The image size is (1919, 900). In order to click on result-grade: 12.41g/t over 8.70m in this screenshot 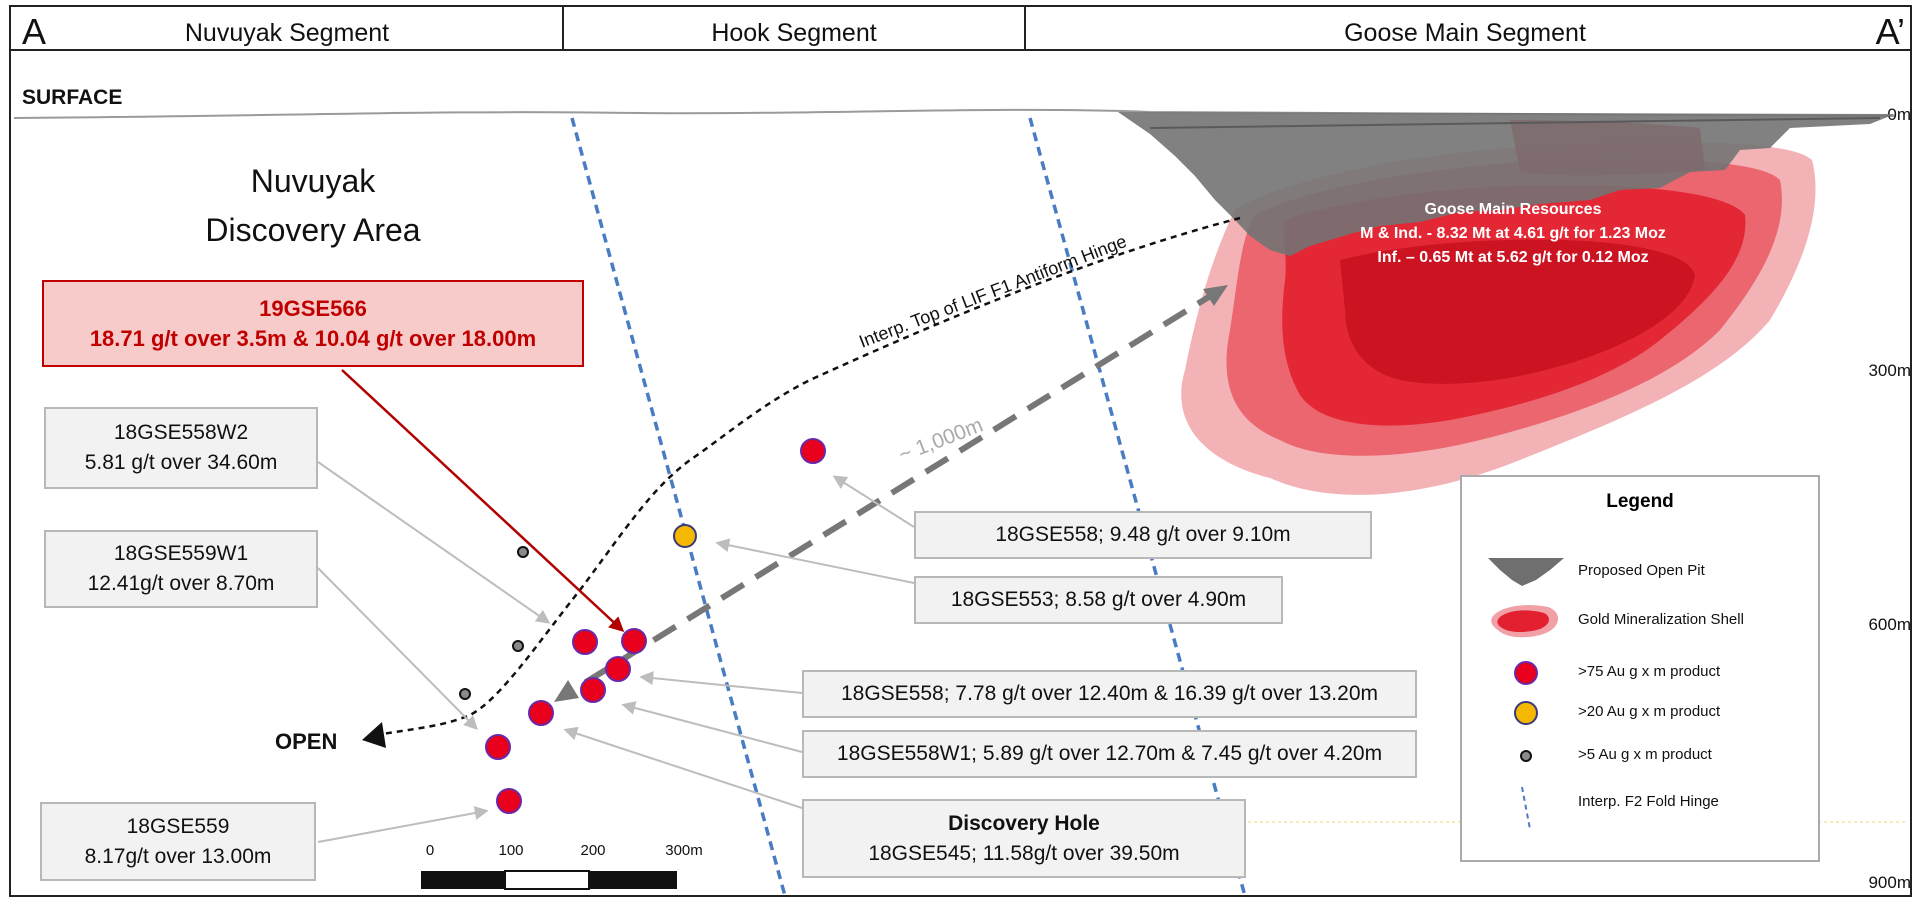, I will do `click(181, 583)`.